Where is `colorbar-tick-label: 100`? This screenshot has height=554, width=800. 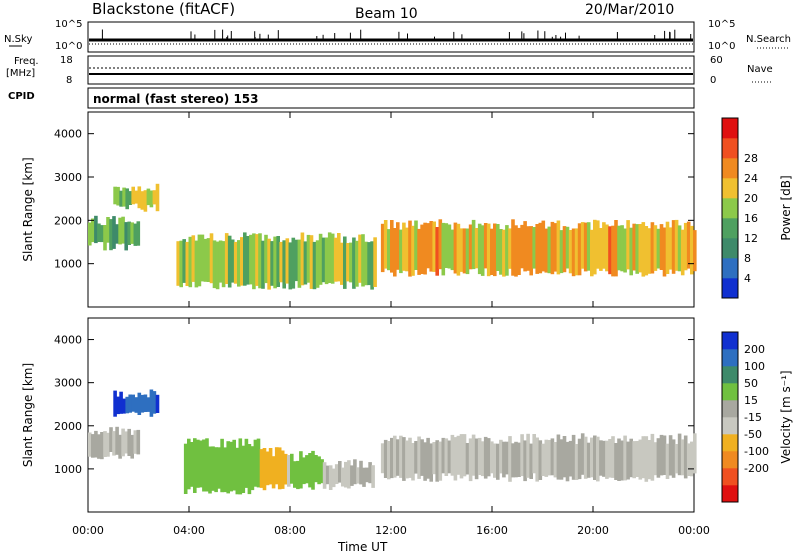
colorbar-tick-label: 100 is located at coordinates (754, 366).